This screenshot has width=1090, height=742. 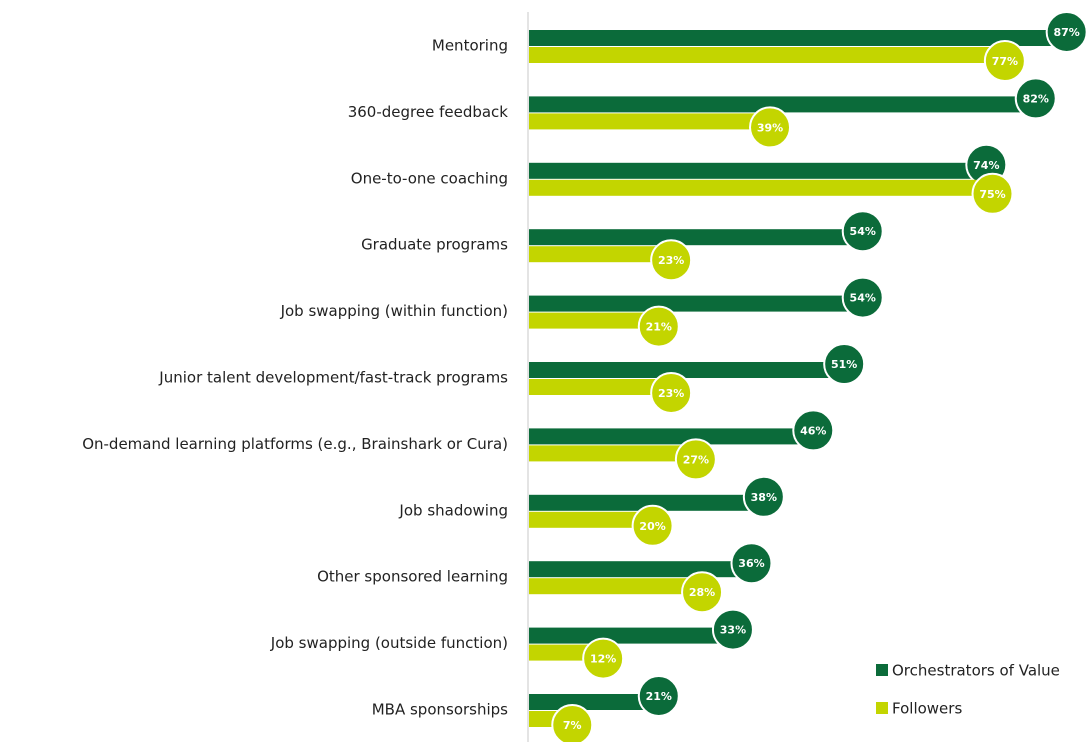 I want to click on value-label: 77%, so click(x=1005, y=61).